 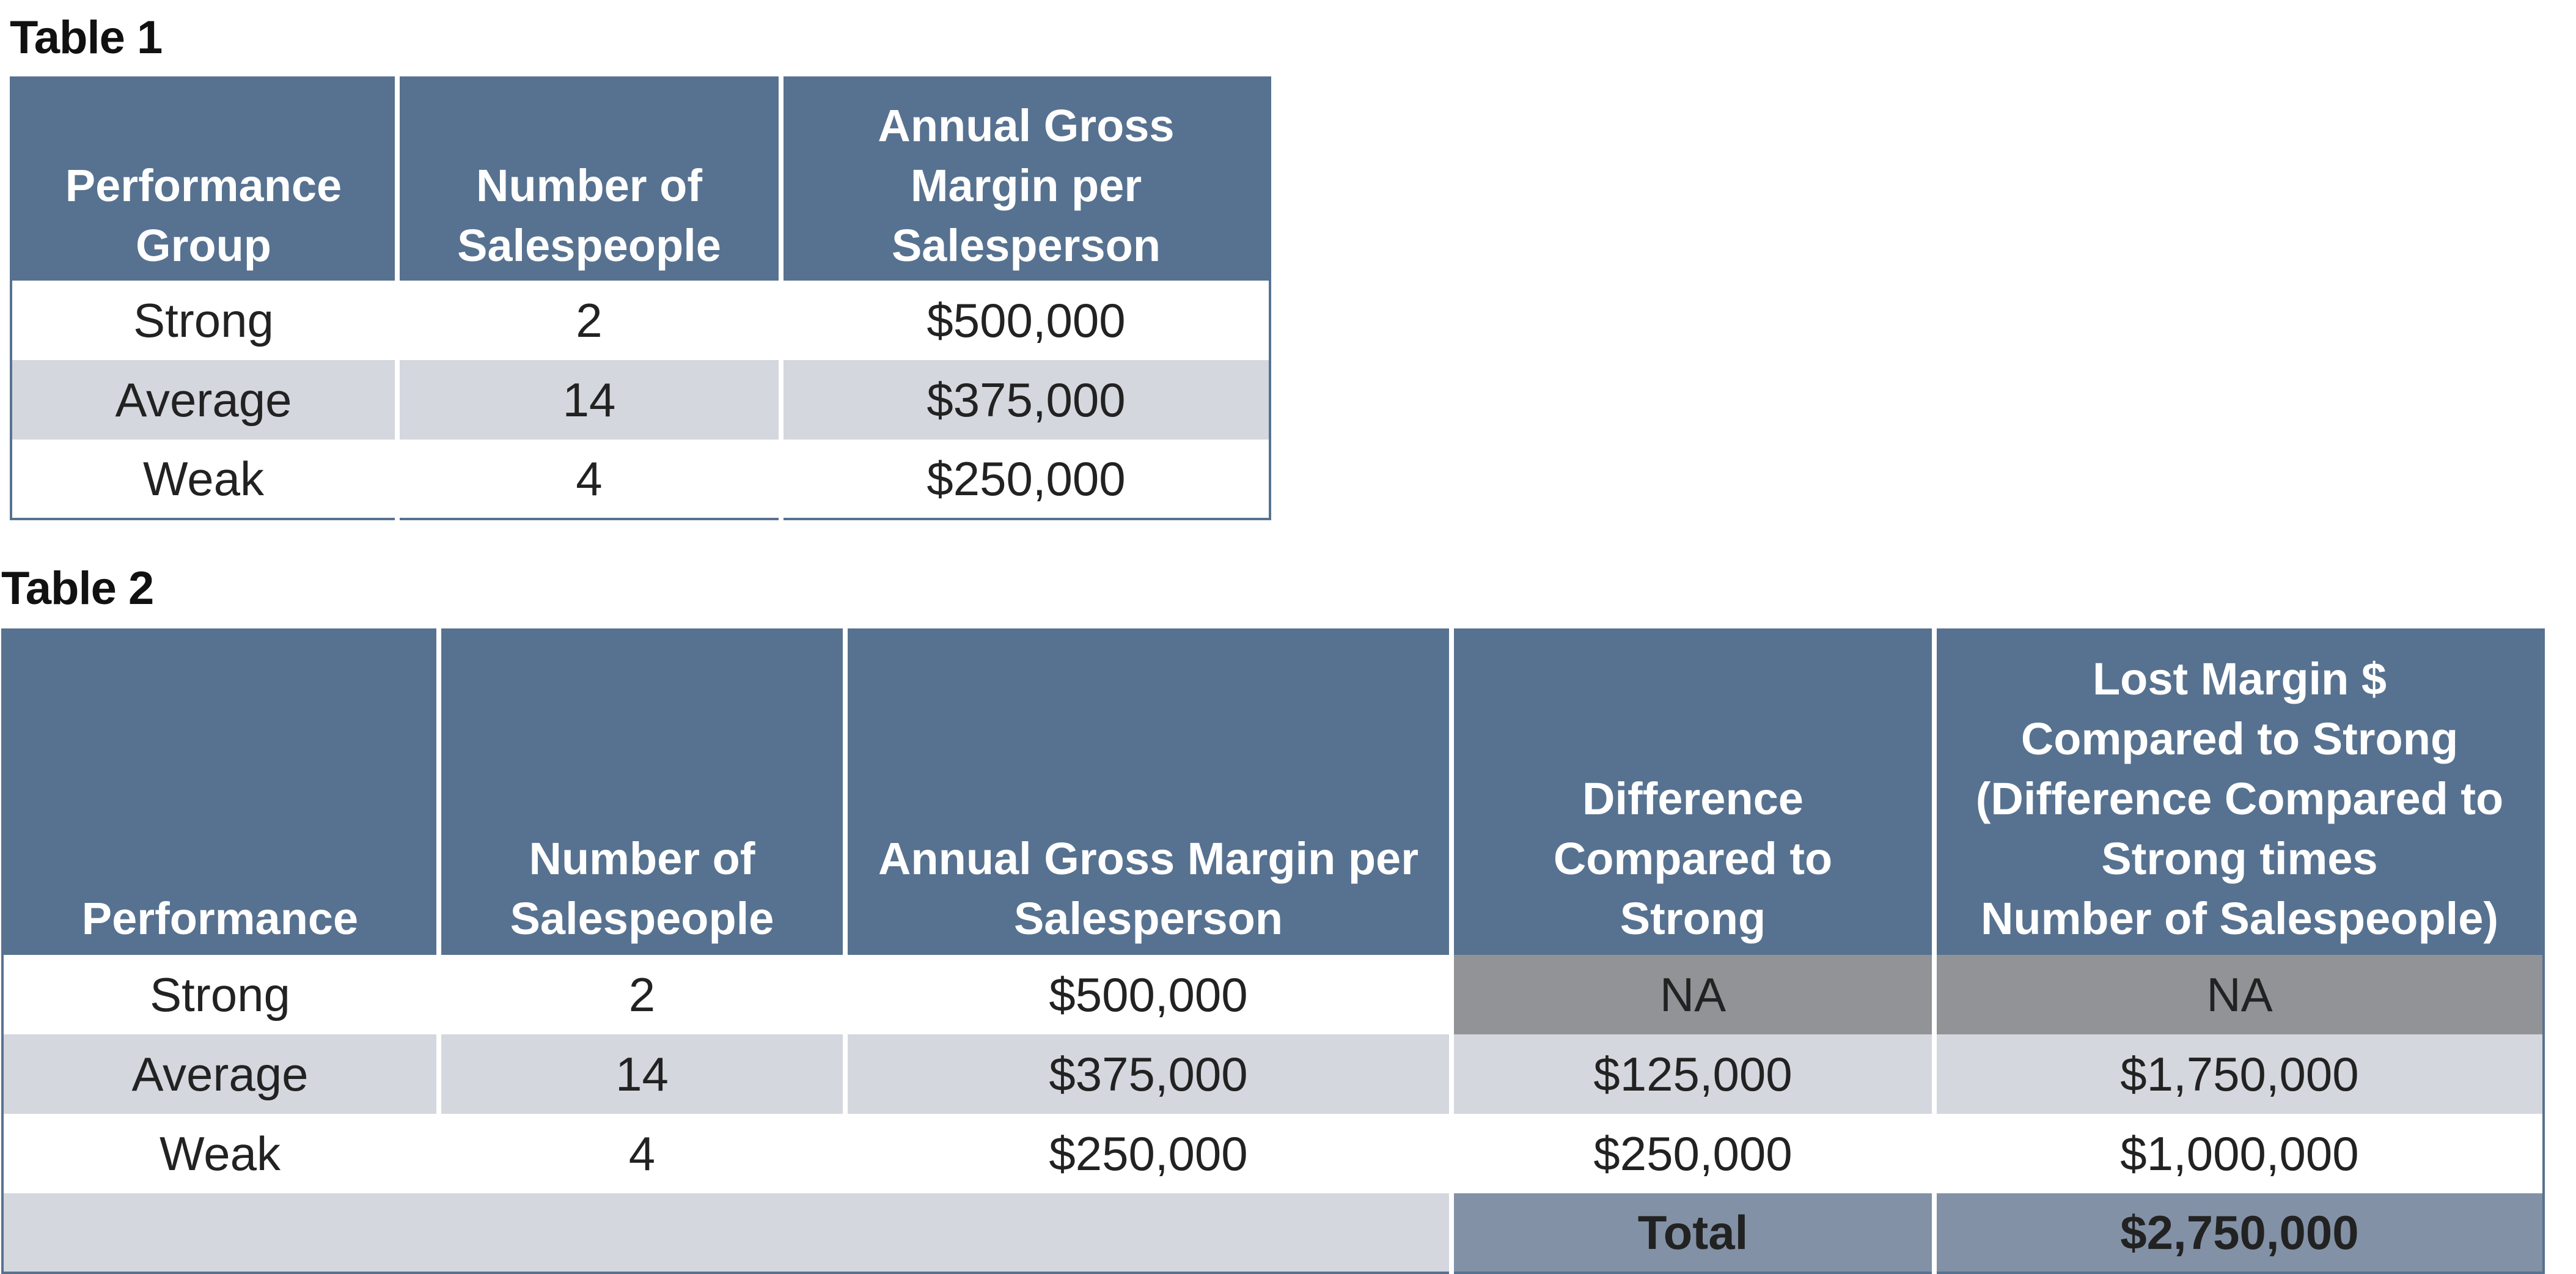 What do you see at coordinates (1693, 918) in the screenshot?
I see `header-line: Strong` at bounding box center [1693, 918].